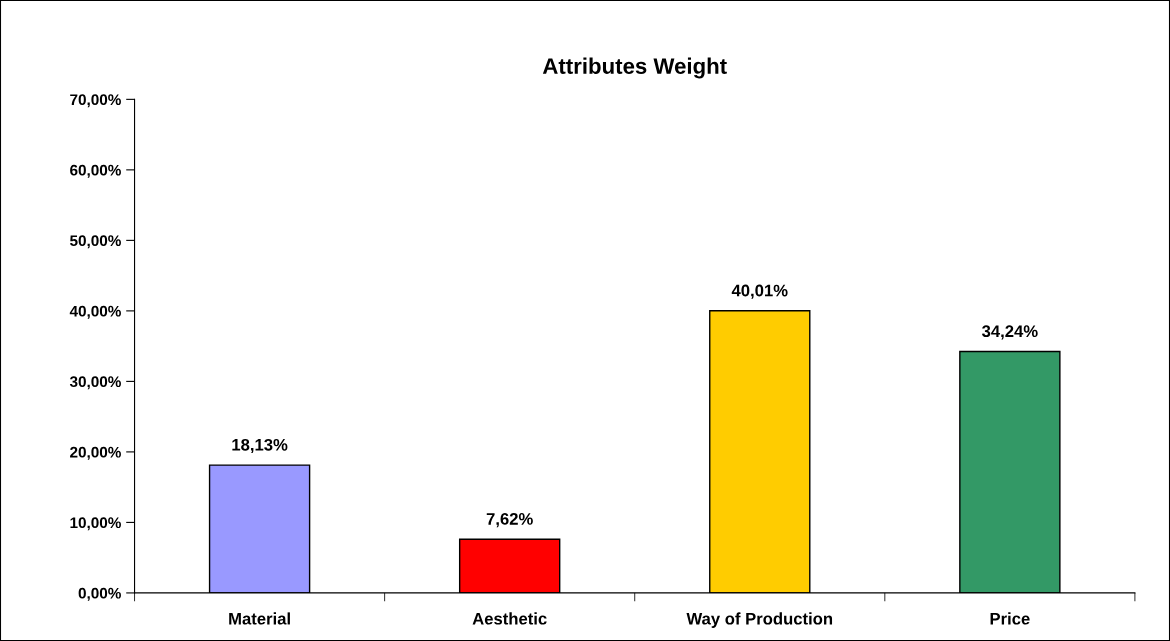 The image size is (1170, 641). I want to click on x-tick-label: Price, so click(1010, 618).